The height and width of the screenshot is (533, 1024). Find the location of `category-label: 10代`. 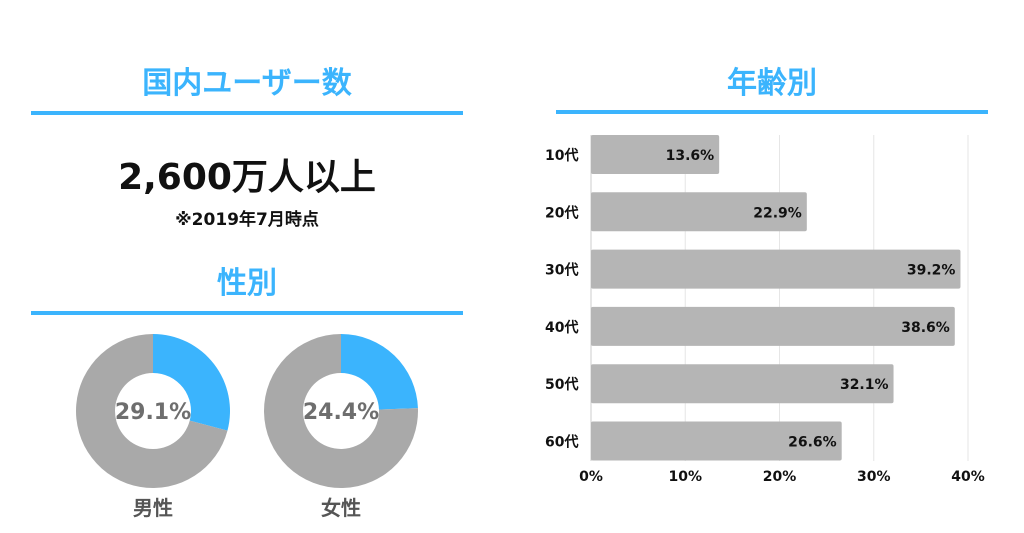

category-label: 10代 is located at coordinates (561, 155).